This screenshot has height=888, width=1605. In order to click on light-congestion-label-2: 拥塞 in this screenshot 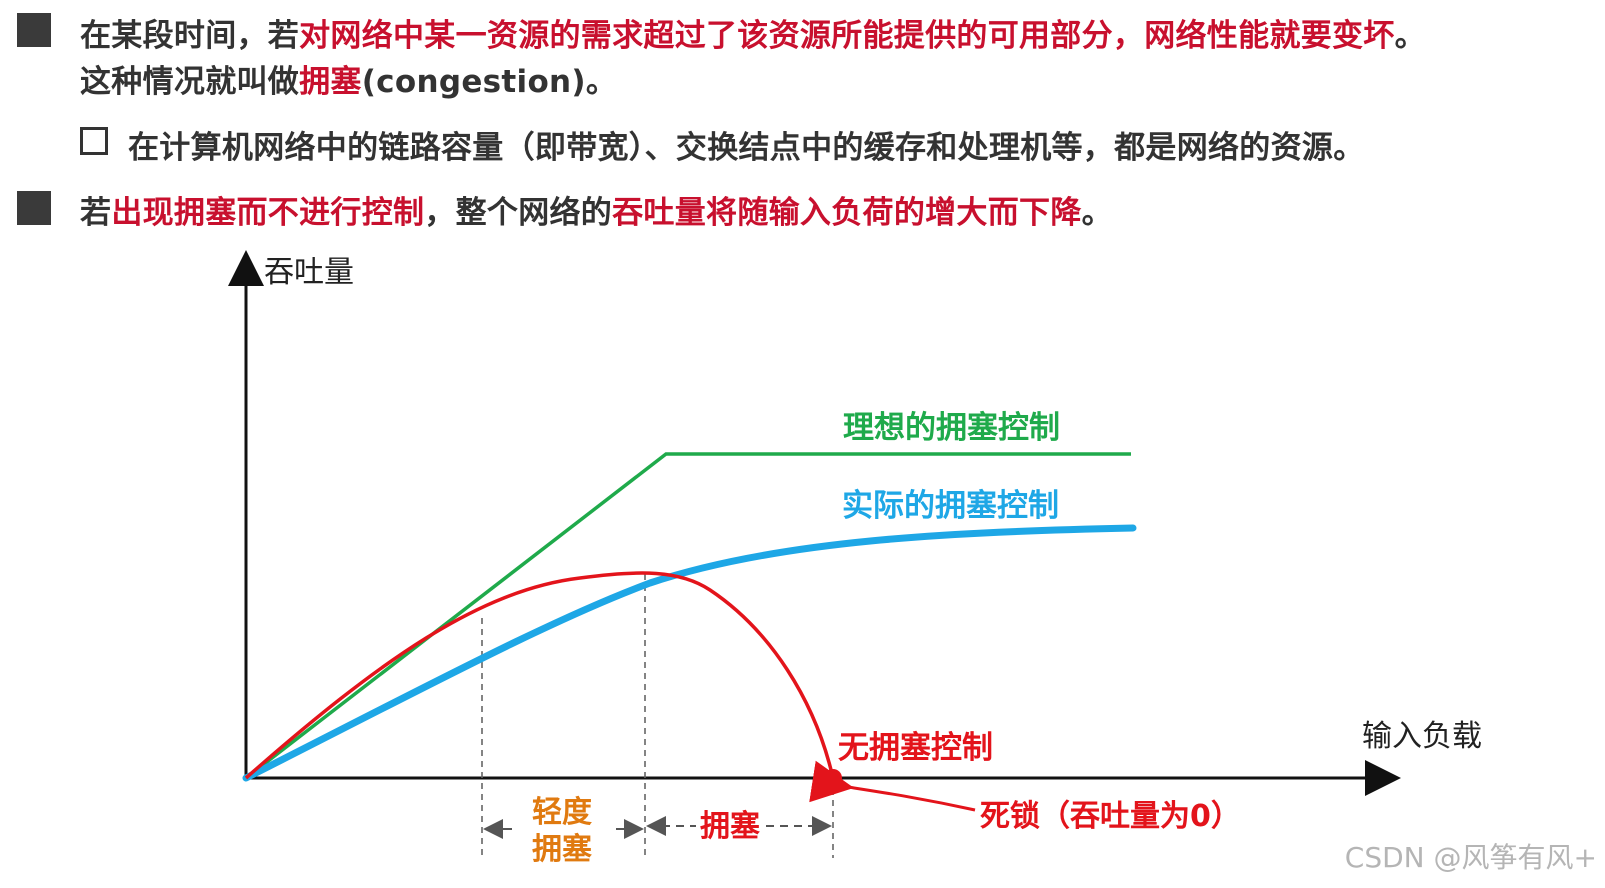, I will do `click(562, 849)`.